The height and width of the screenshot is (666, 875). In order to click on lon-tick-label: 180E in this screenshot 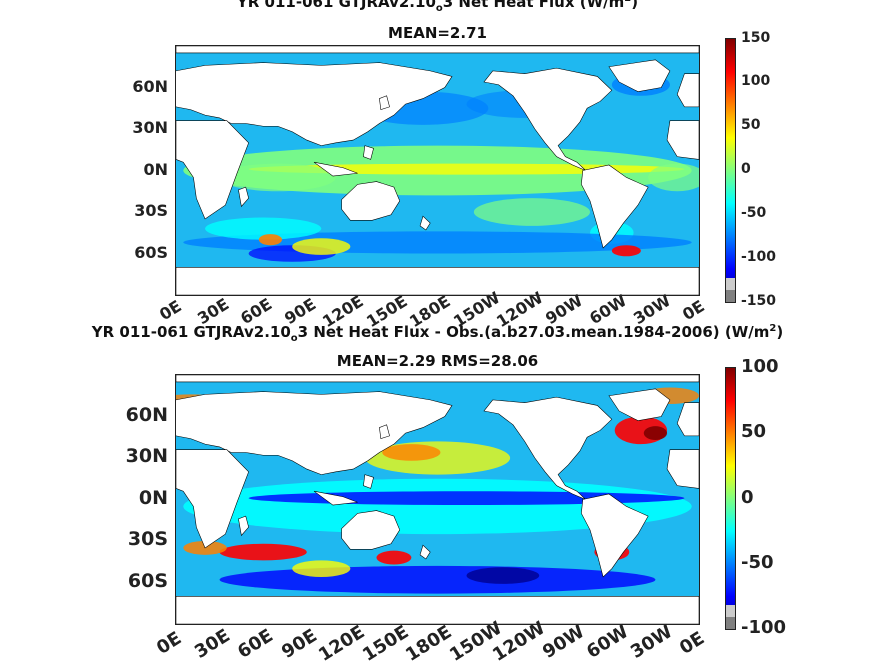, I will do `click(429, 643)`.